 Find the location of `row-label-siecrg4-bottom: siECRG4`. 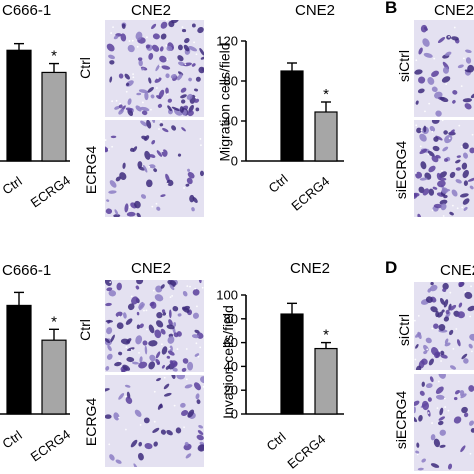

row-label-siecrg4-bottom: siECRG4 is located at coordinates (401, 420).